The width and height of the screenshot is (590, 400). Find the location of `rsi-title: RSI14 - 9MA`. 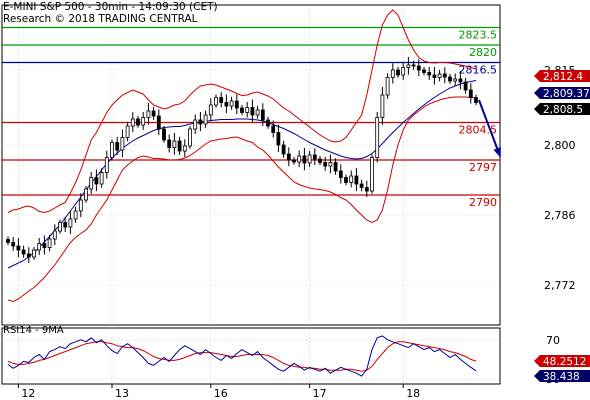

rsi-title: RSI14 - 9MA is located at coordinates (33, 330).